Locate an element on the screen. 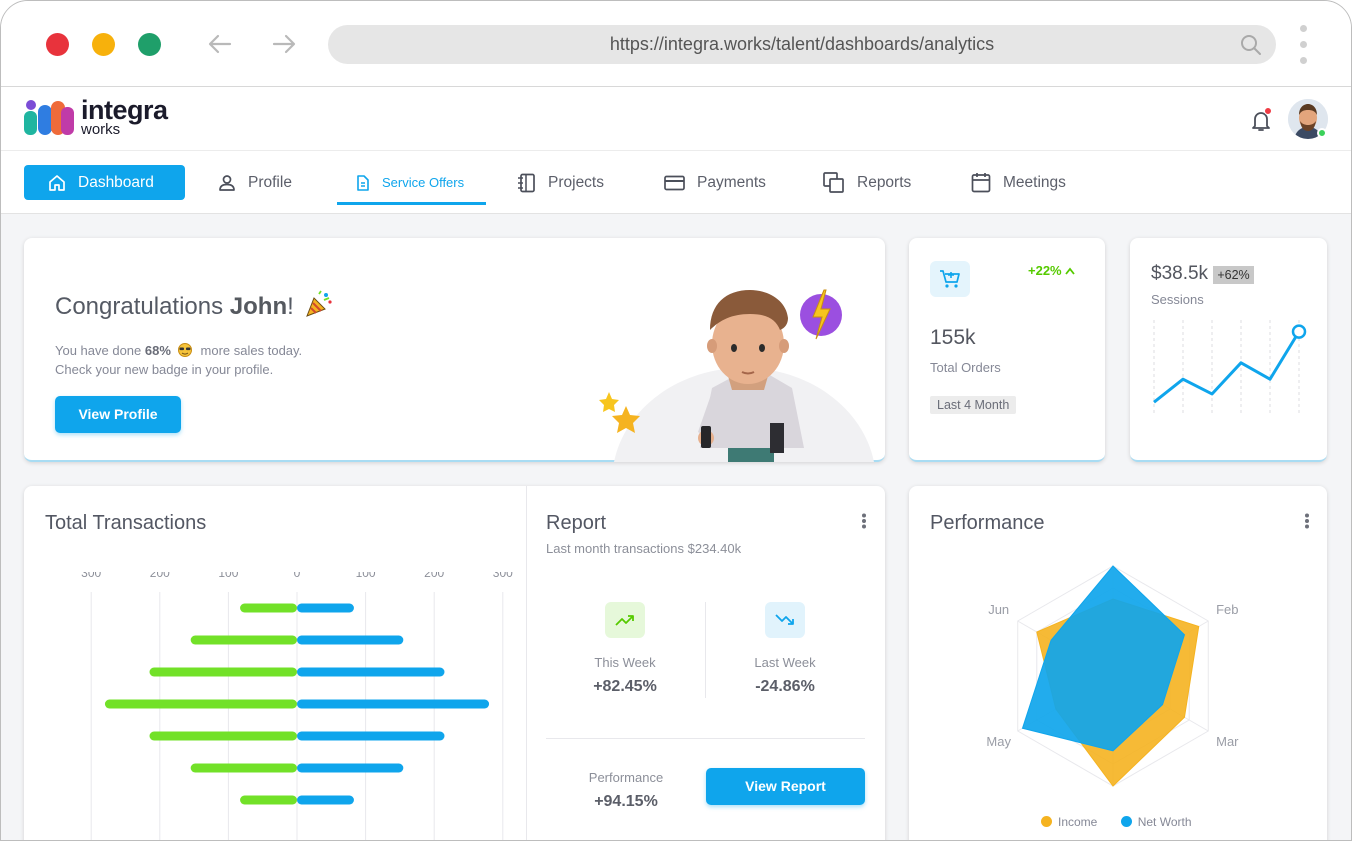 Image resolution: width=1352 pixels, height=841 pixels. calendar-icon is located at coordinates (981, 183).